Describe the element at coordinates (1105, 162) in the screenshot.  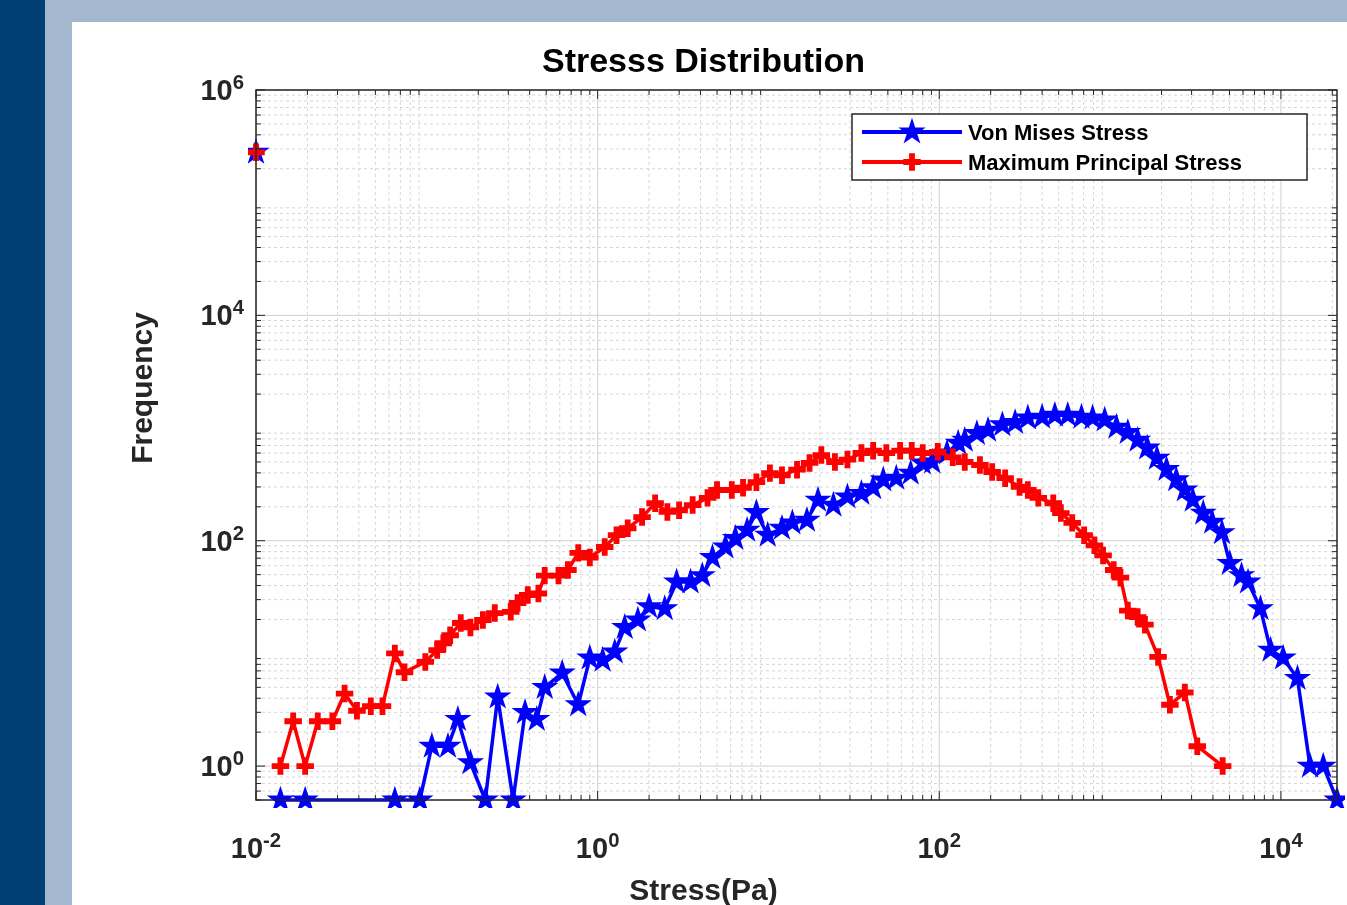
I see `legend-label: Maximum Principal Stress` at that location.